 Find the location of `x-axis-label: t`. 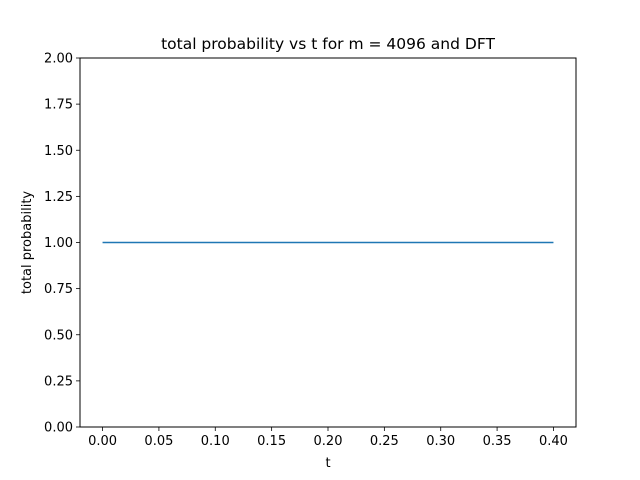

x-axis-label: t is located at coordinates (327, 463).